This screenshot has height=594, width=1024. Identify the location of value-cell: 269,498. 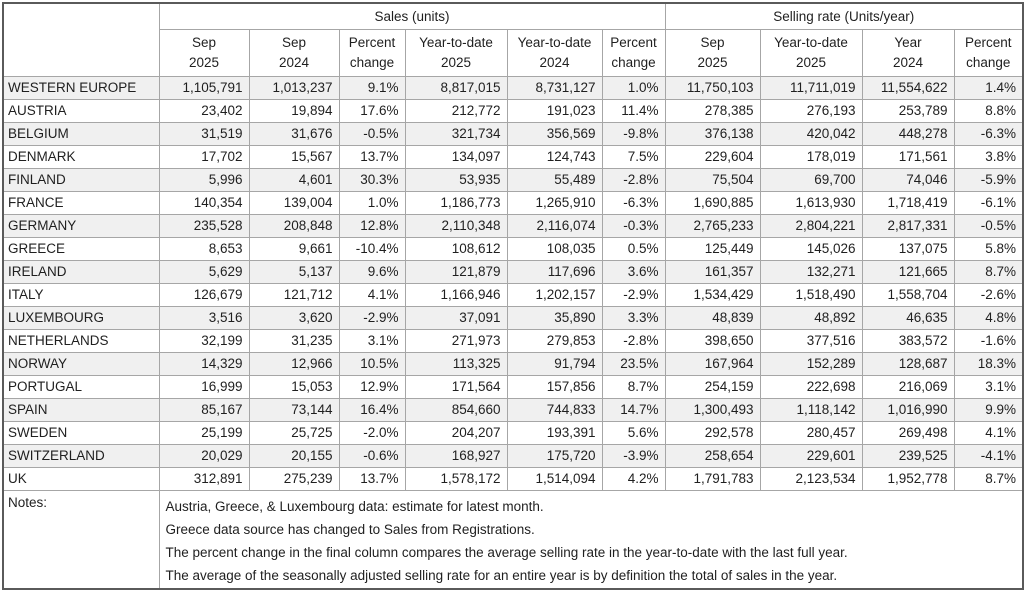
(908, 432).